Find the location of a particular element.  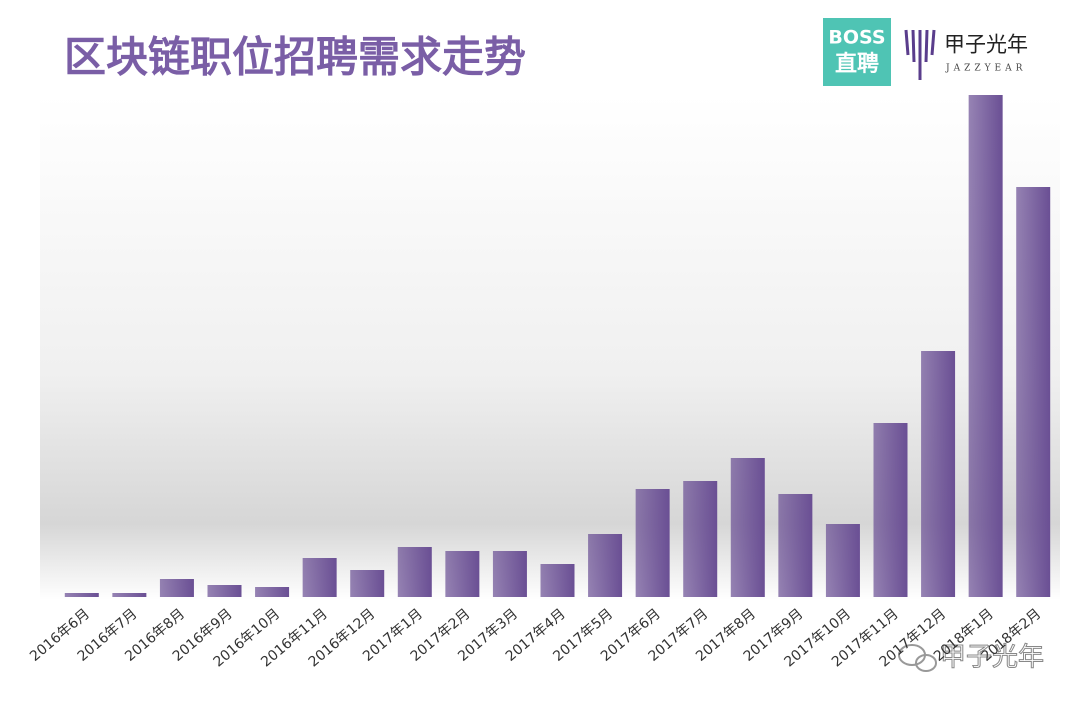

jazzyear-logo-sub: JAZZYEAR is located at coordinates (985, 69).